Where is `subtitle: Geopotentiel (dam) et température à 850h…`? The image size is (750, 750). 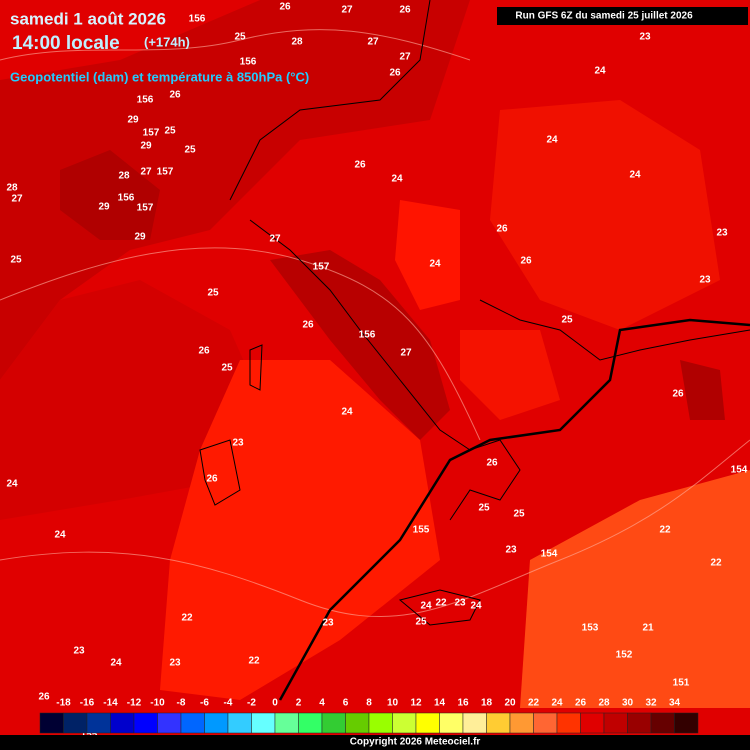
subtitle: Geopotentiel (dam) et température à 850h… is located at coordinates (159, 76).